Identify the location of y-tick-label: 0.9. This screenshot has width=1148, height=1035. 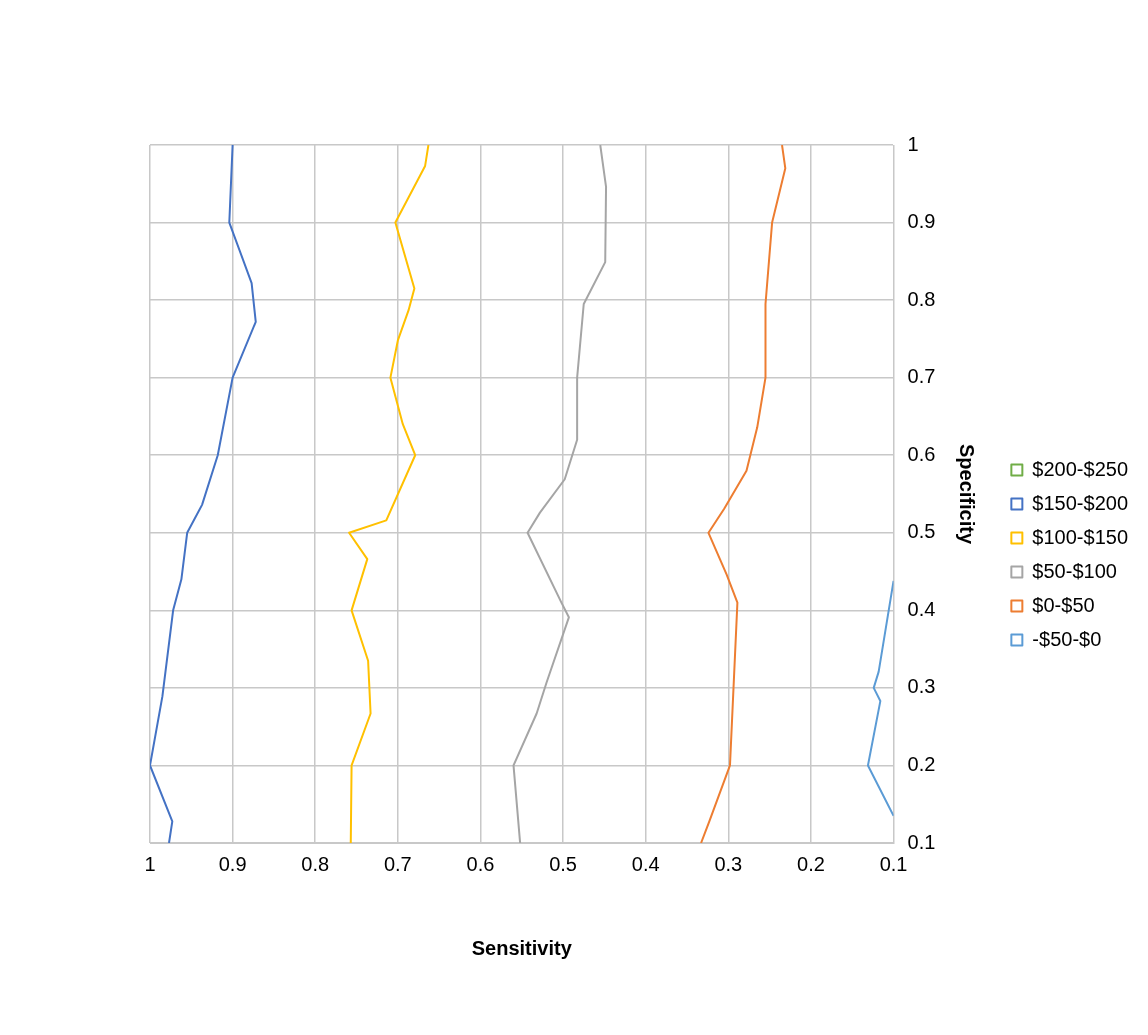
(921, 221).